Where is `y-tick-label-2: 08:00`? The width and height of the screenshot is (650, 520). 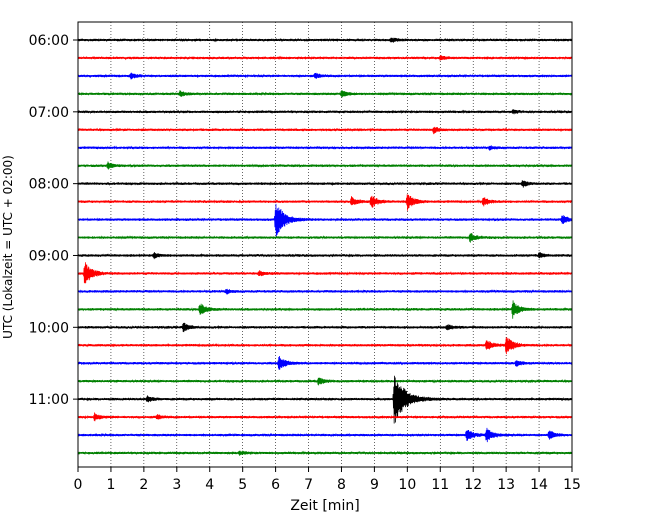 y-tick-label-2: 08:00 is located at coordinates (49, 185).